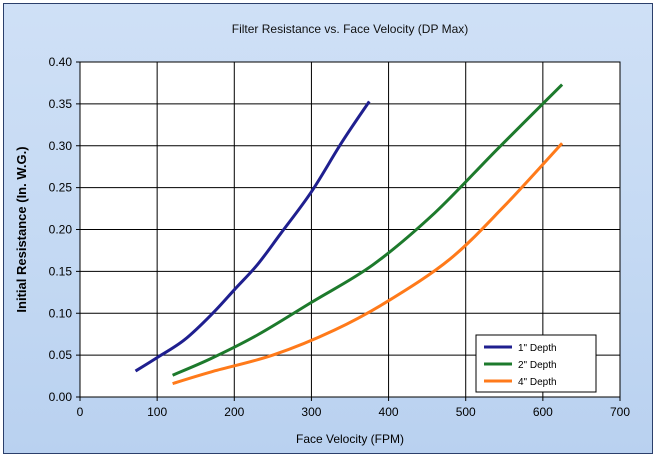  What do you see at coordinates (311, 412) in the screenshot?
I see `x-tick-label: 300` at bounding box center [311, 412].